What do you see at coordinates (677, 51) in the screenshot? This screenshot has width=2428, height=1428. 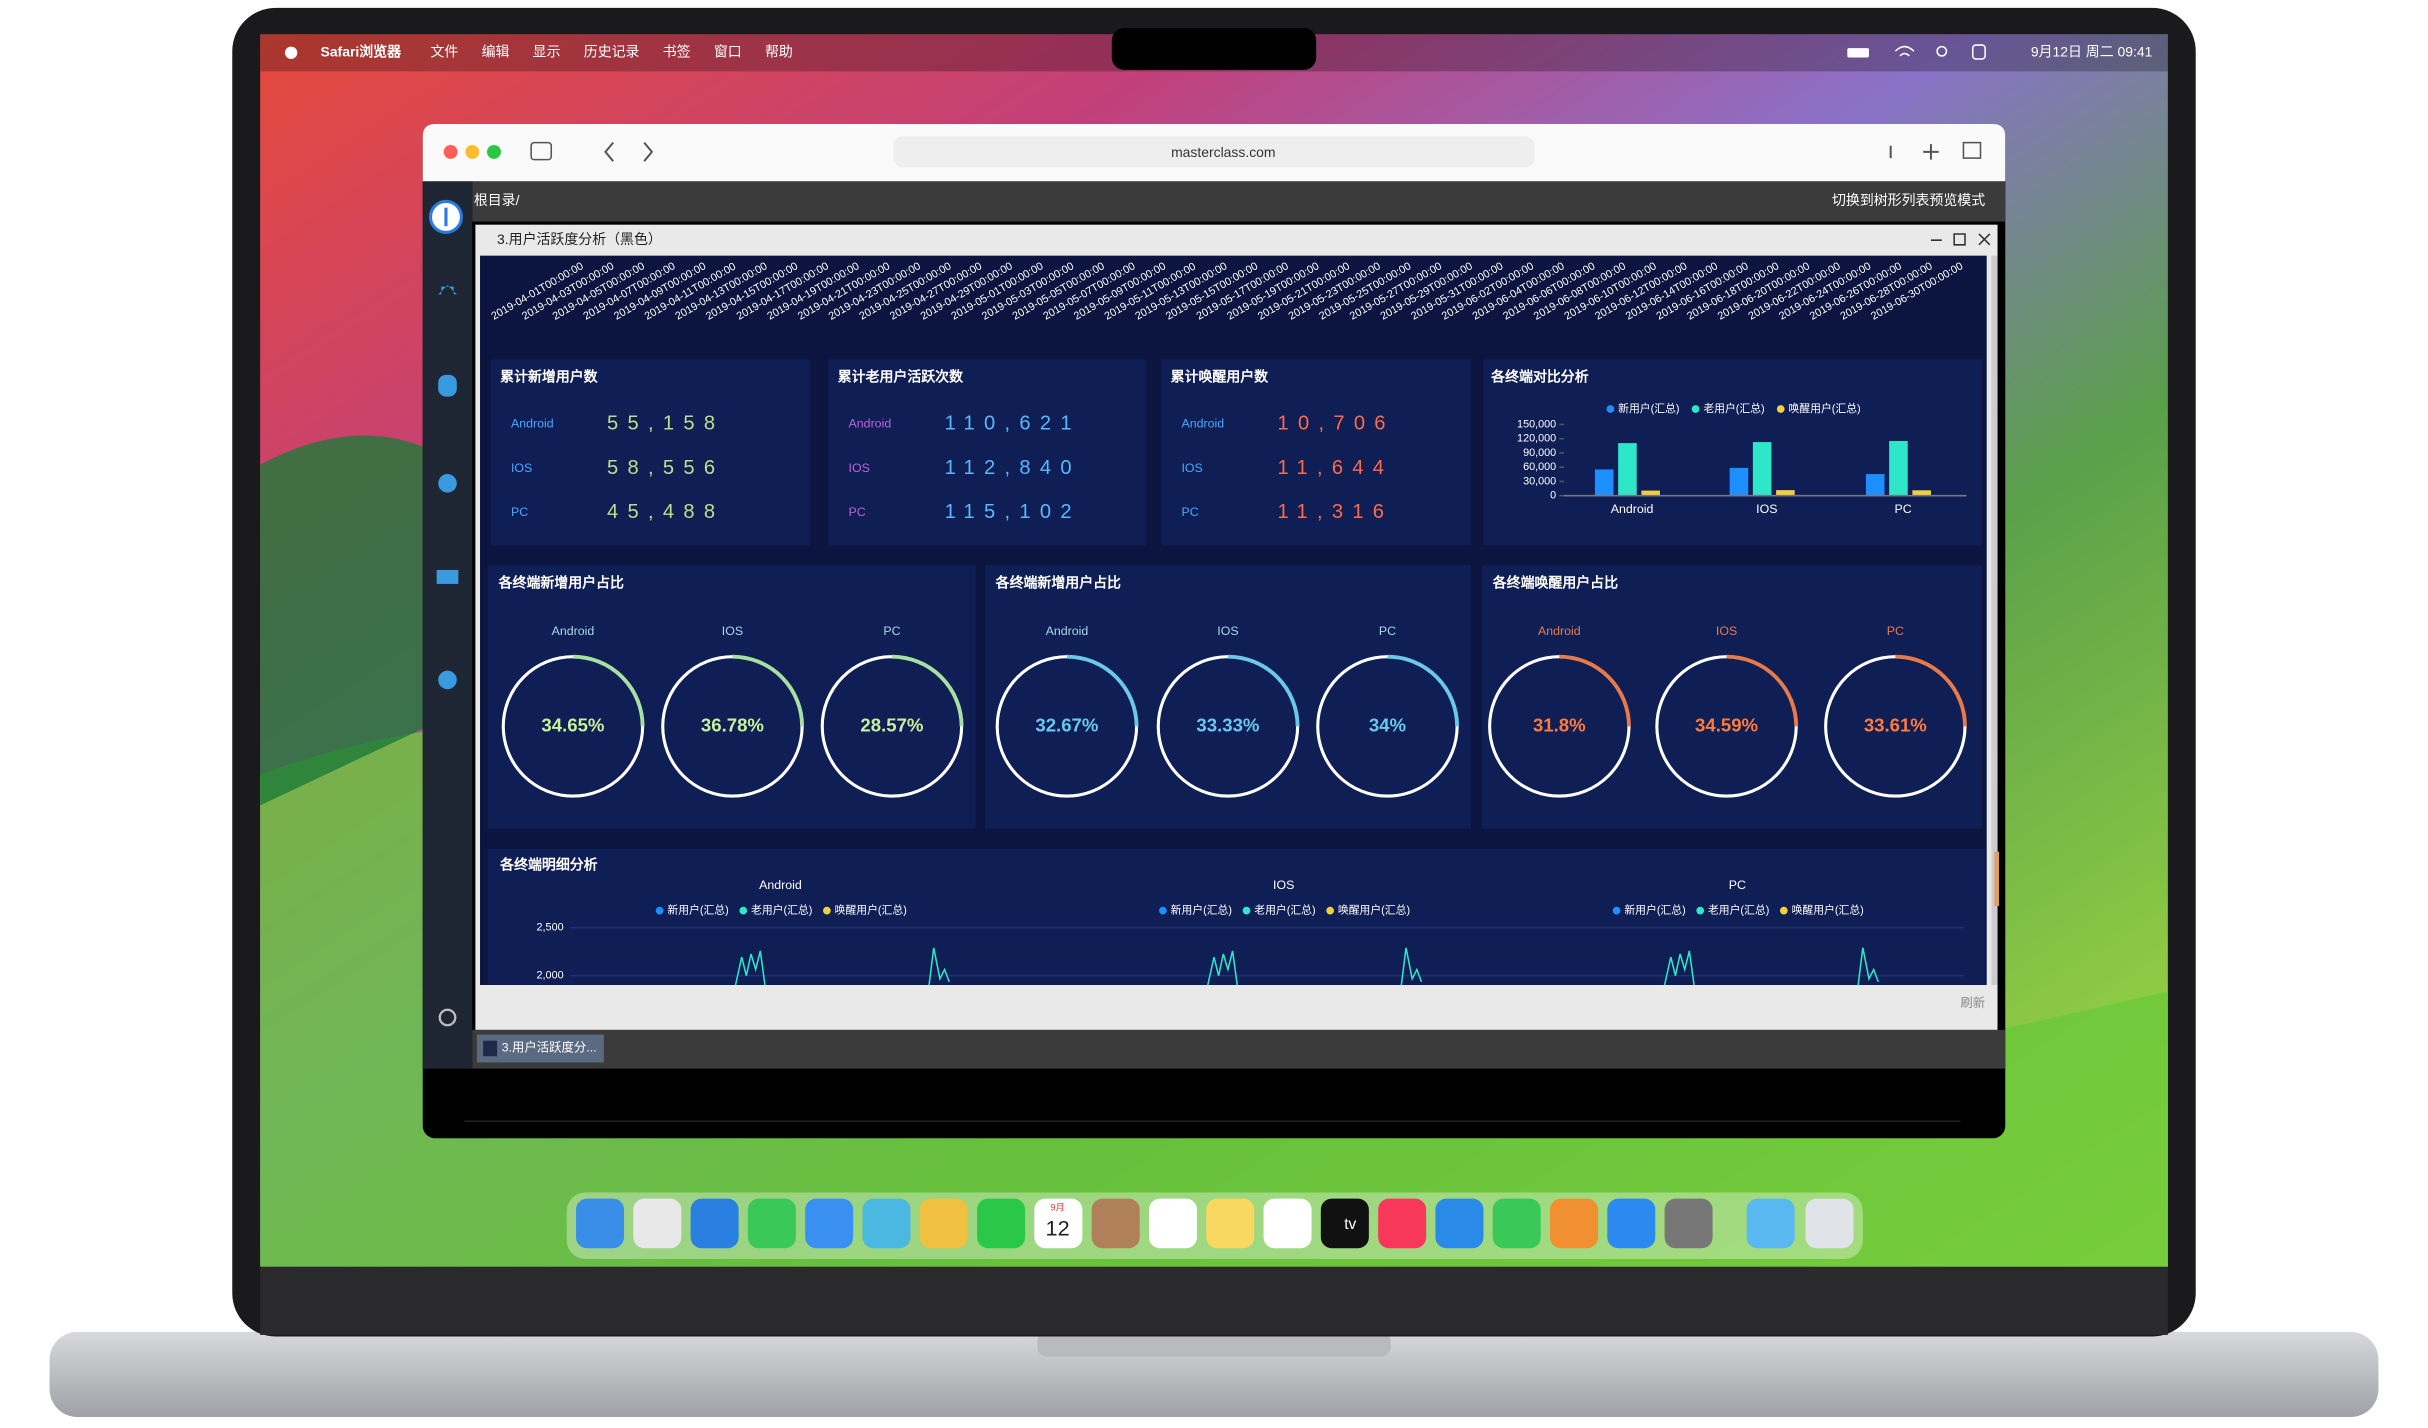 I see `menu-item: 书签` at bounding box center [677, 51].